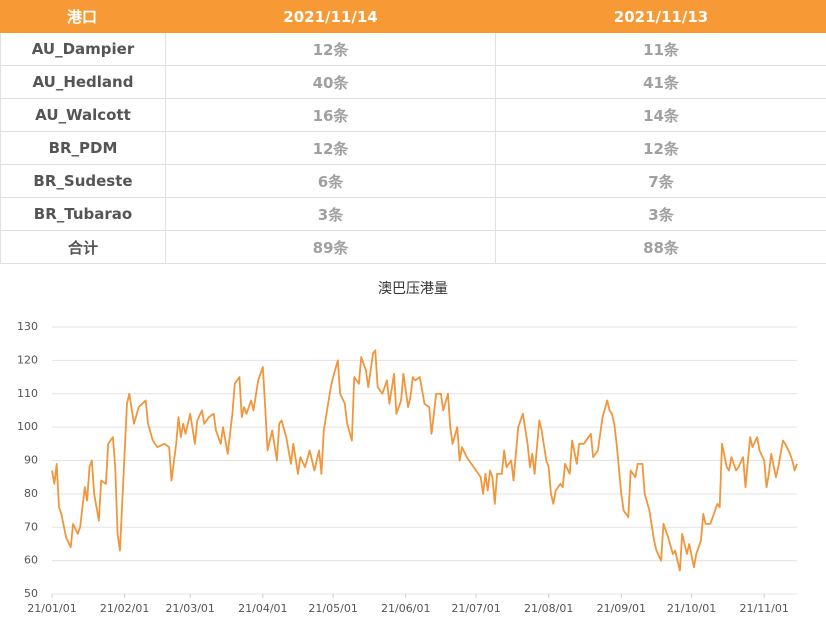  I want to click on table-row: AU_Hedland 40条 41条, so click(413, 82).